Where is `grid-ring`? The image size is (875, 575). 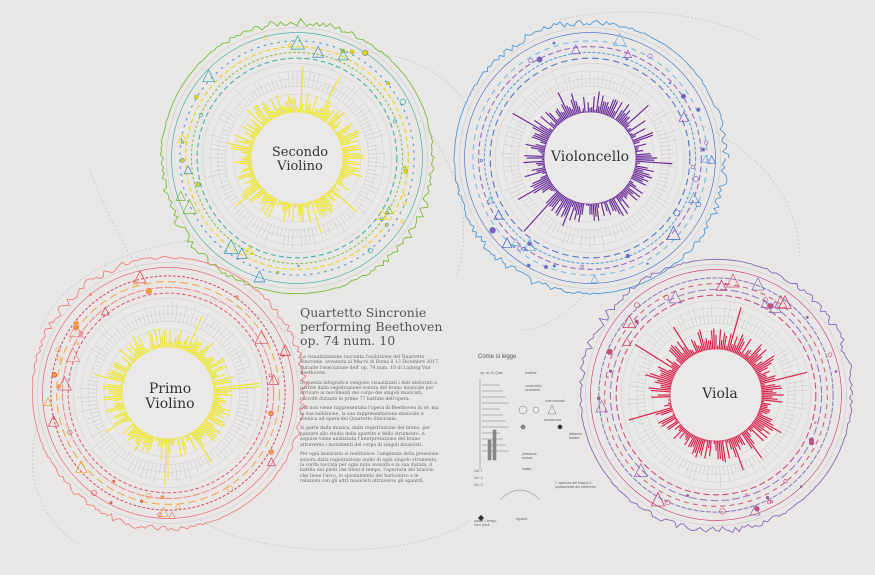
grid-ring is located at coordinates (297, 158).